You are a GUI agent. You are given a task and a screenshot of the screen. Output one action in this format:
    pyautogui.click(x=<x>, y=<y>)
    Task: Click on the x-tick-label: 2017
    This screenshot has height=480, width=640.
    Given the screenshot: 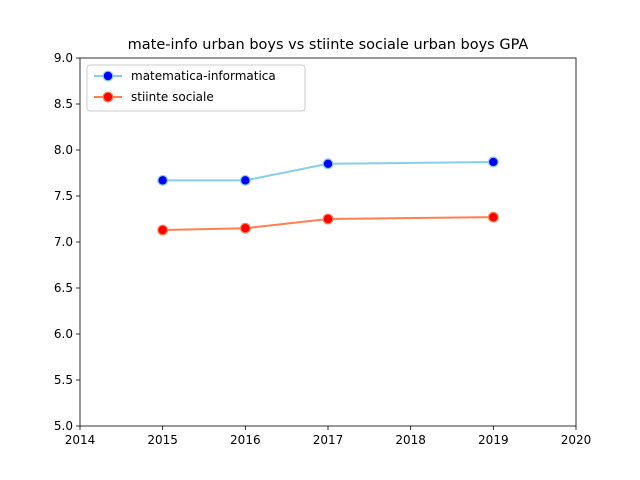 What is the action you would take?
    pyautogui.click(x=328, y=440)
    